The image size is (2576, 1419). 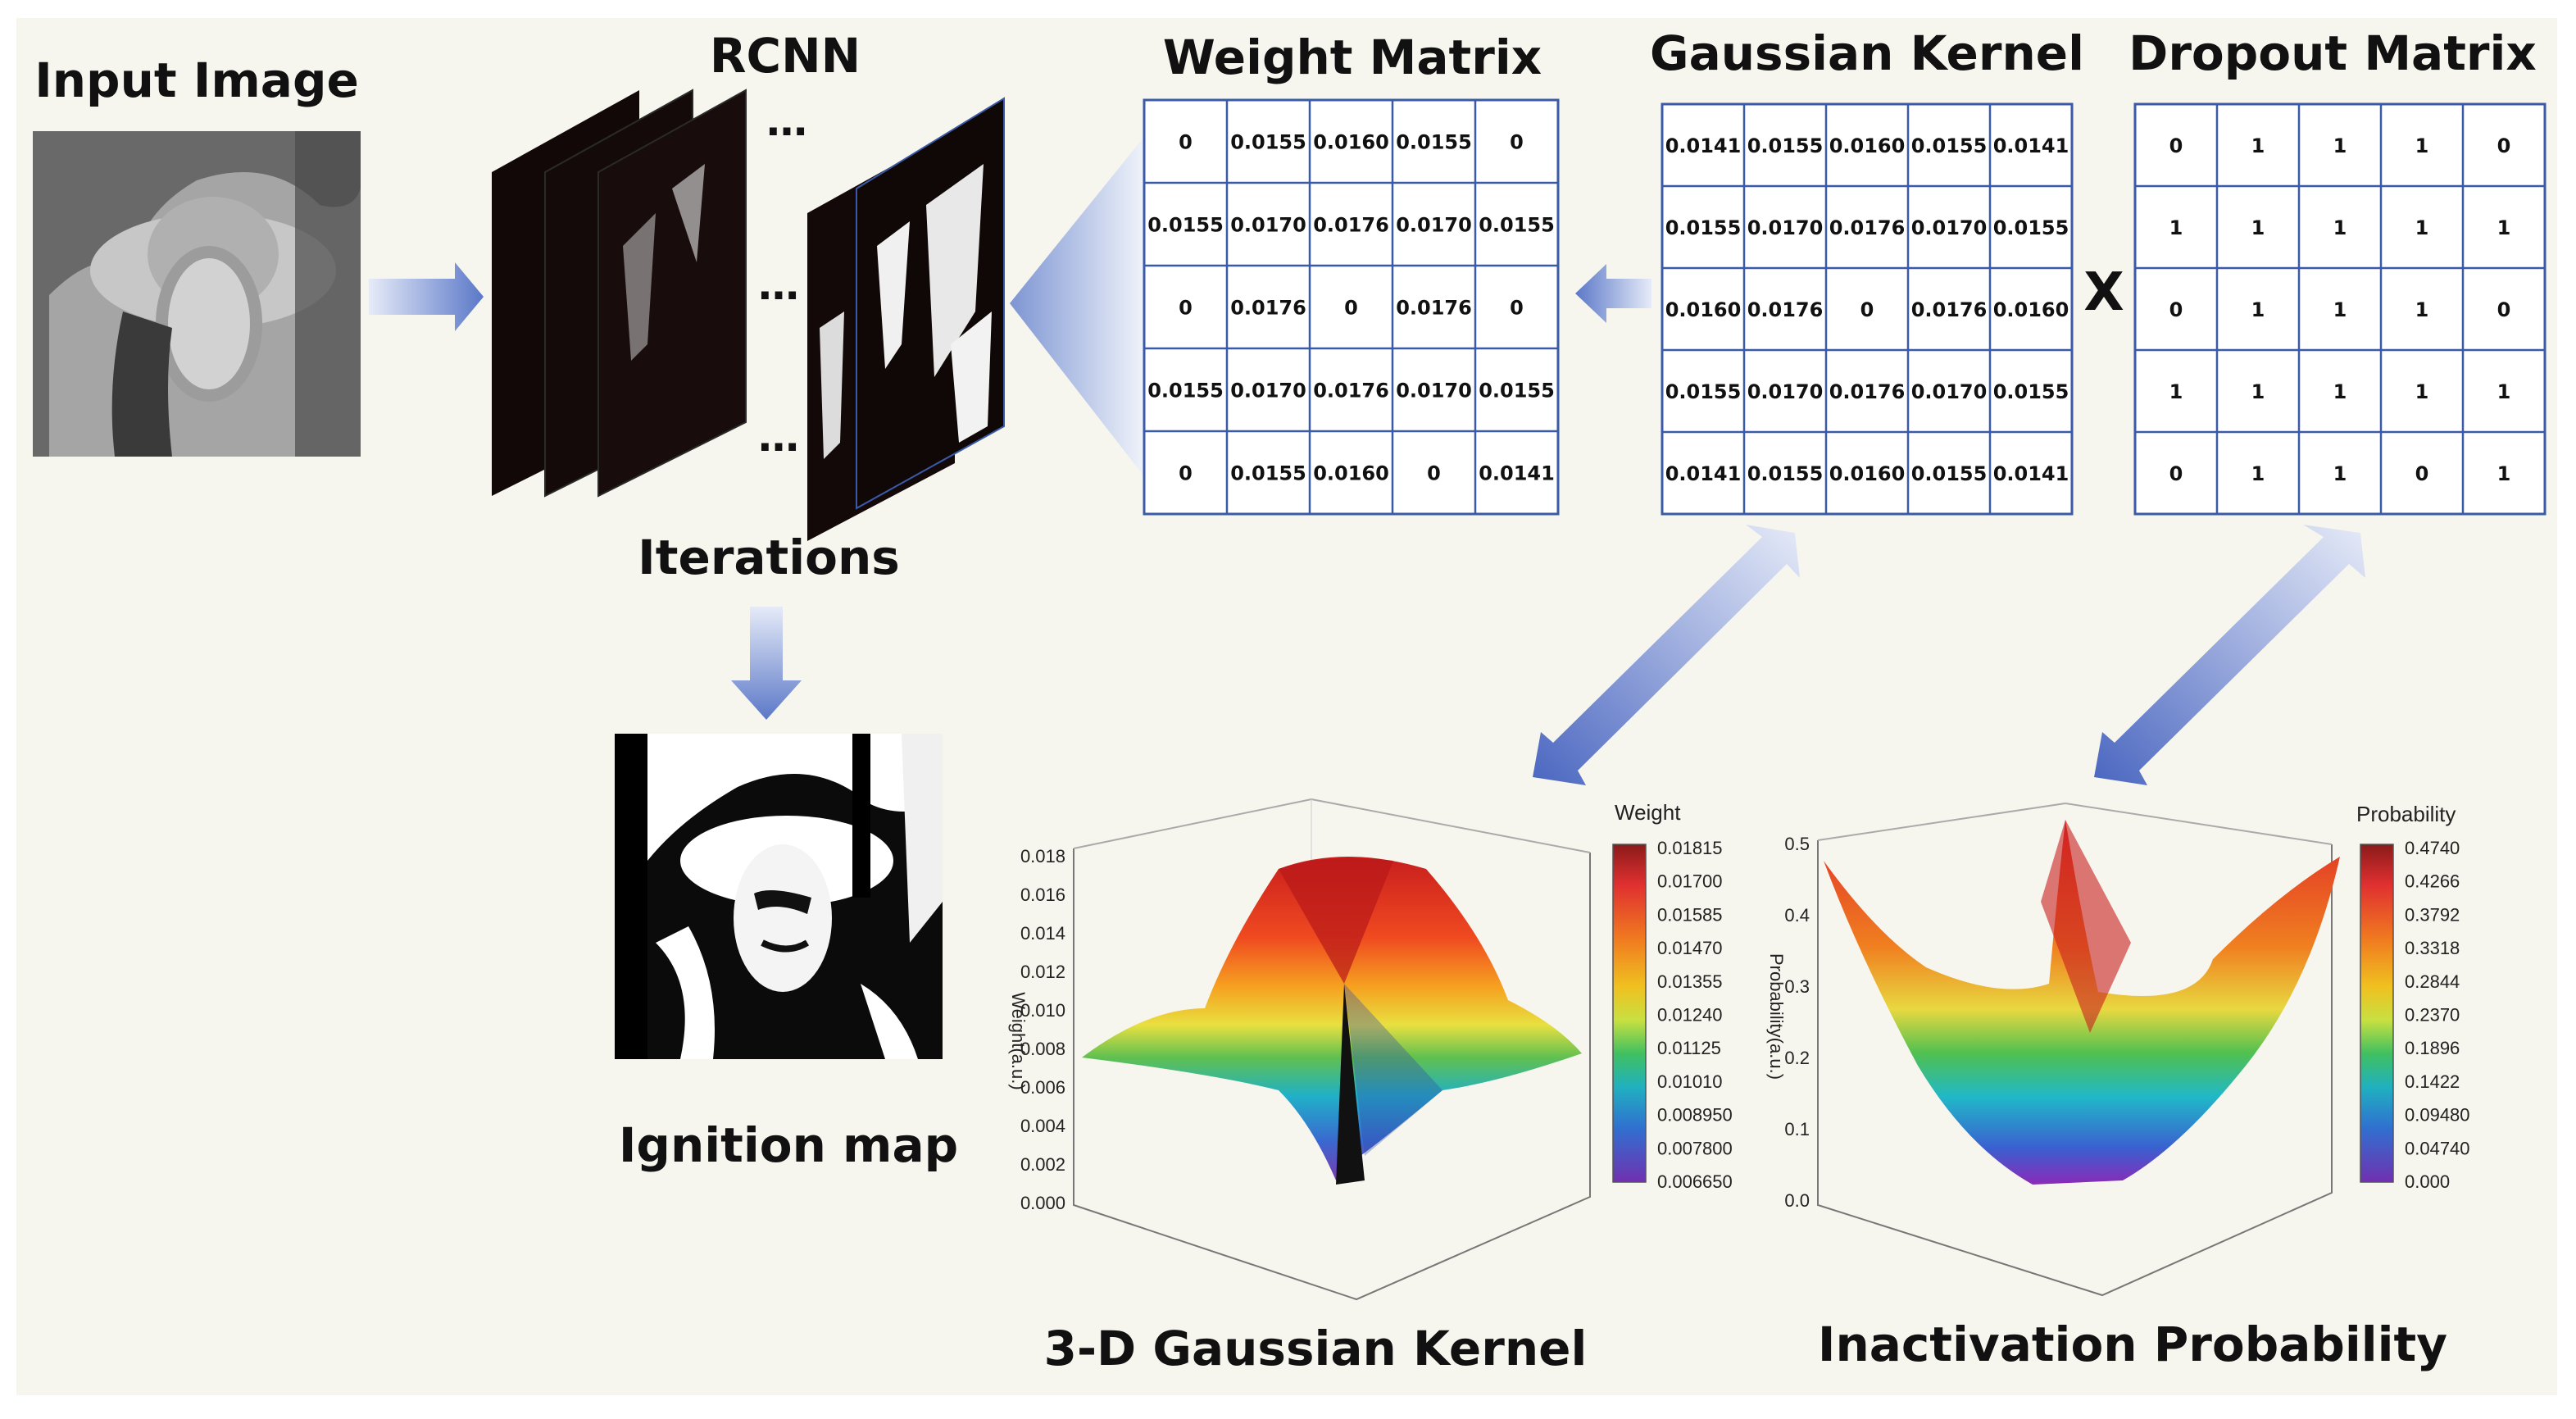 What do you see at coordinates (1690, 914) in the screenshot?
I see `tick-label: 0.01585` at bounding box center [1690, 914].